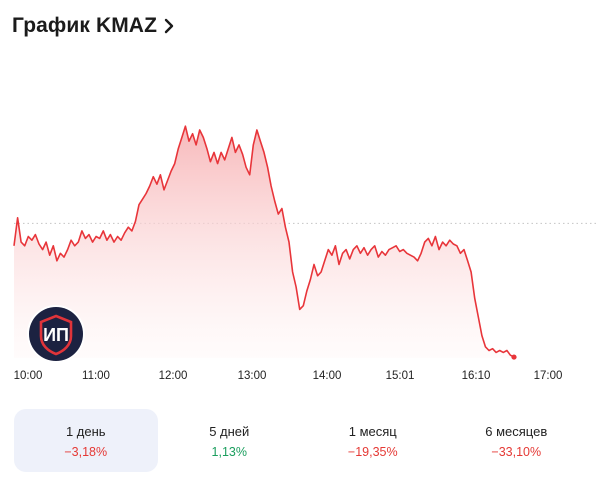 The width and height of the screenshot is (599, 477). Describe the element at coordinates (548, 376) in the screenshot. I see `x-tick-label: 17:00` at that location.